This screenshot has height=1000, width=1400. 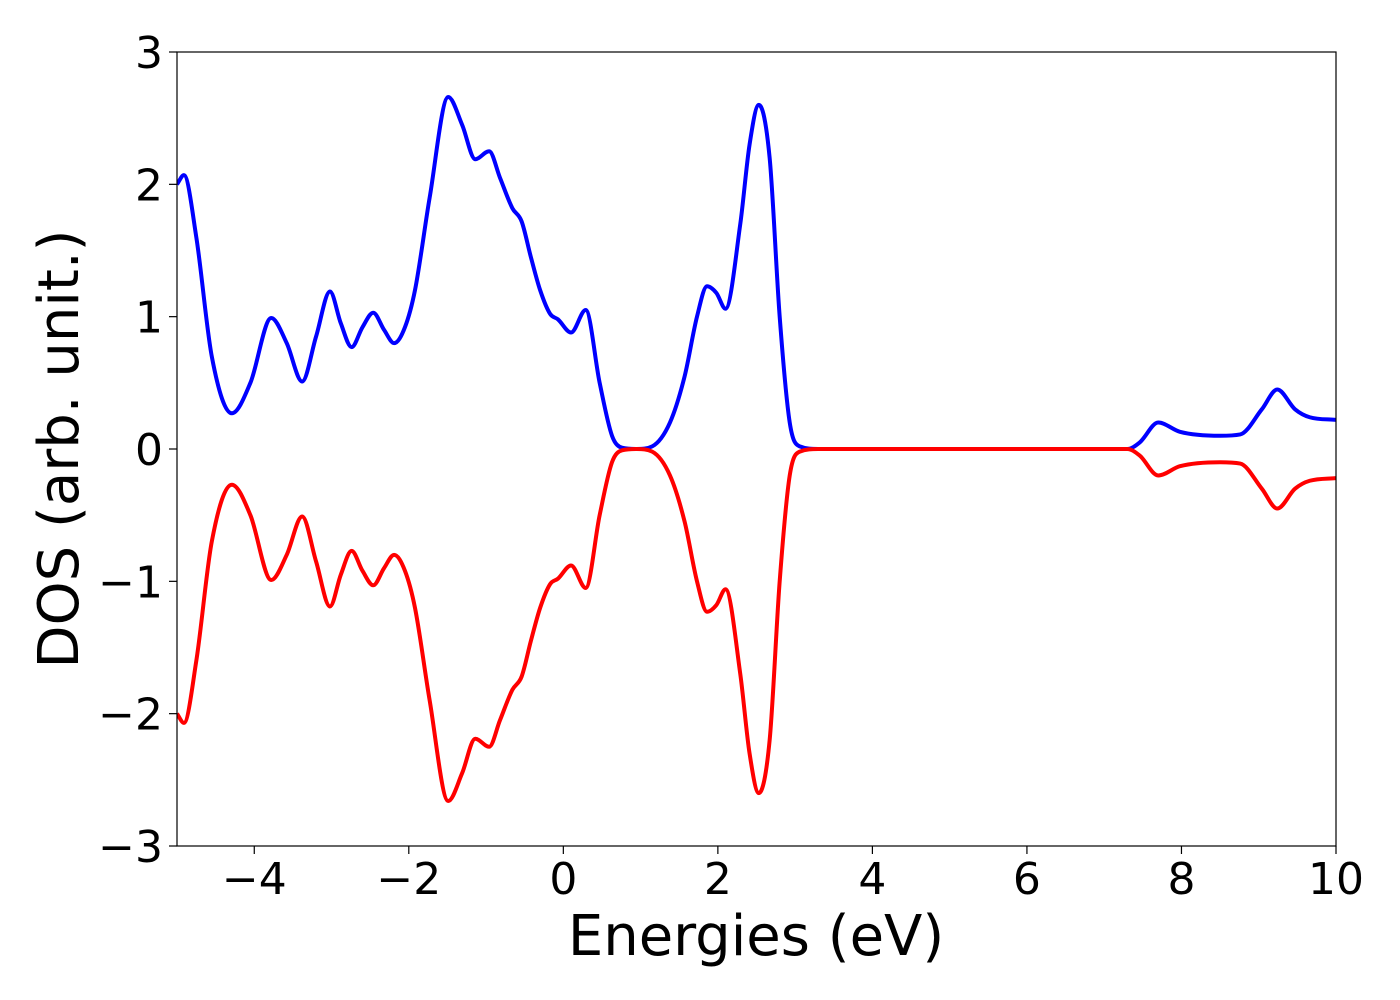 I want to click on x-tick-label: −4, so click(x=254, y=879).